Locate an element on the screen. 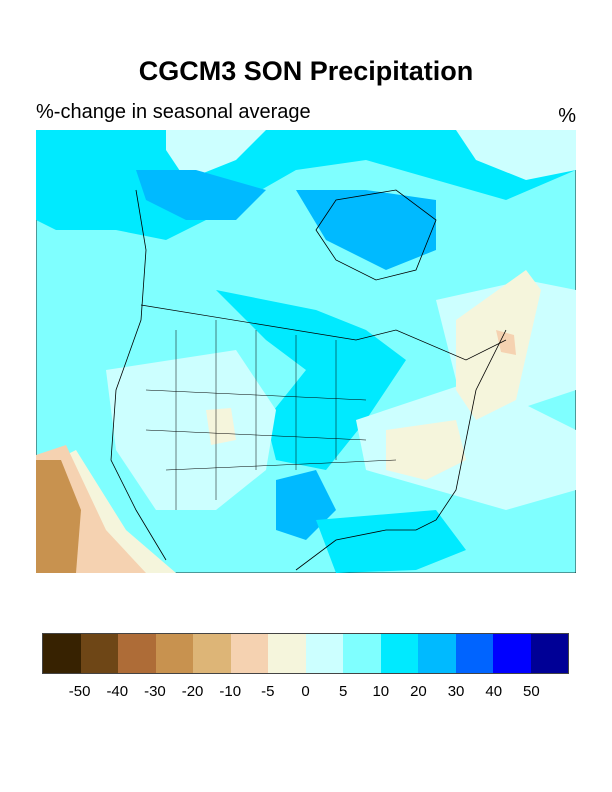 This screenshot has height=792, width=612. units-label: % is located at coordinates (567, 116).